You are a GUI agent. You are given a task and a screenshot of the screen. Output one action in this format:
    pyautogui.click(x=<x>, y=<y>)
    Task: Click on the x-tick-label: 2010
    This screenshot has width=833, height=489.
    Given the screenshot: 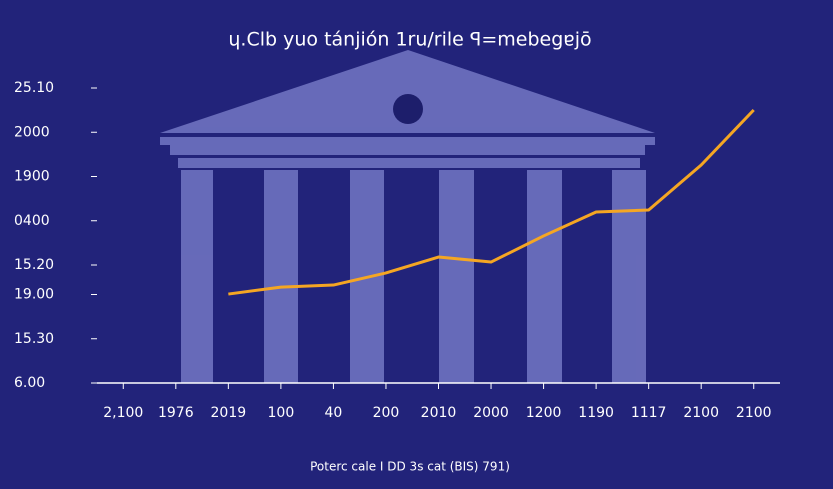 What is the action you would take?
    pyautogui.click(x=439, y=413)
    